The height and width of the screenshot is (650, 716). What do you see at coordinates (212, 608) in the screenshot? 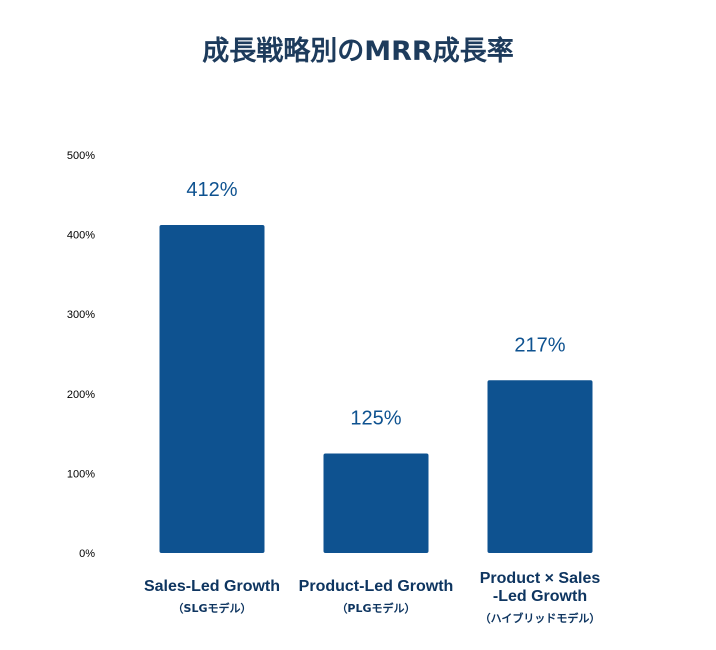
I see `category-sublabel: （SLGモデル）` at bounding box center [212, 608].